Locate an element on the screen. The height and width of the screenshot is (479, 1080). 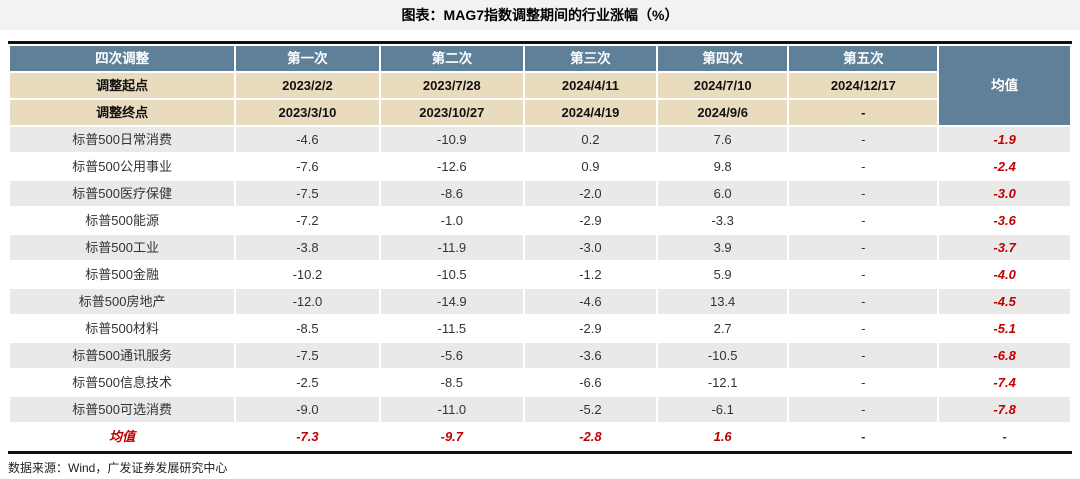
cell-value: -4.6 is located at coordinates (590, 301).